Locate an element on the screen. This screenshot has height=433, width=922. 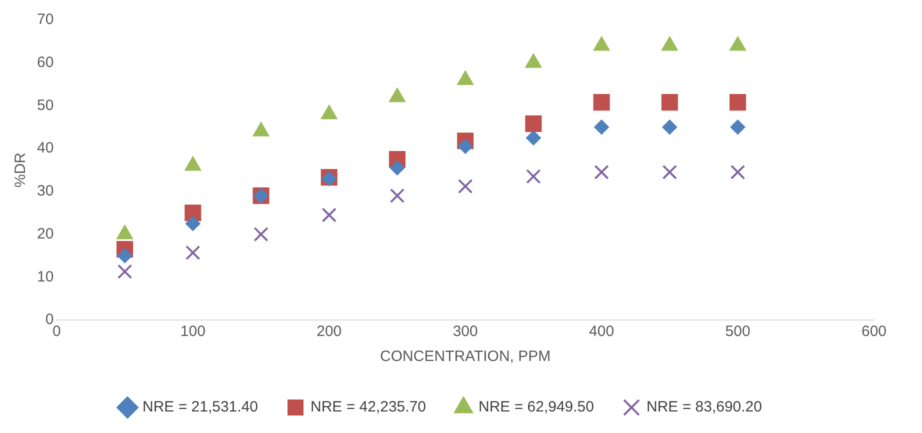
legend-label: NRE = 42,235.70 is located at coordinates (368, 407).